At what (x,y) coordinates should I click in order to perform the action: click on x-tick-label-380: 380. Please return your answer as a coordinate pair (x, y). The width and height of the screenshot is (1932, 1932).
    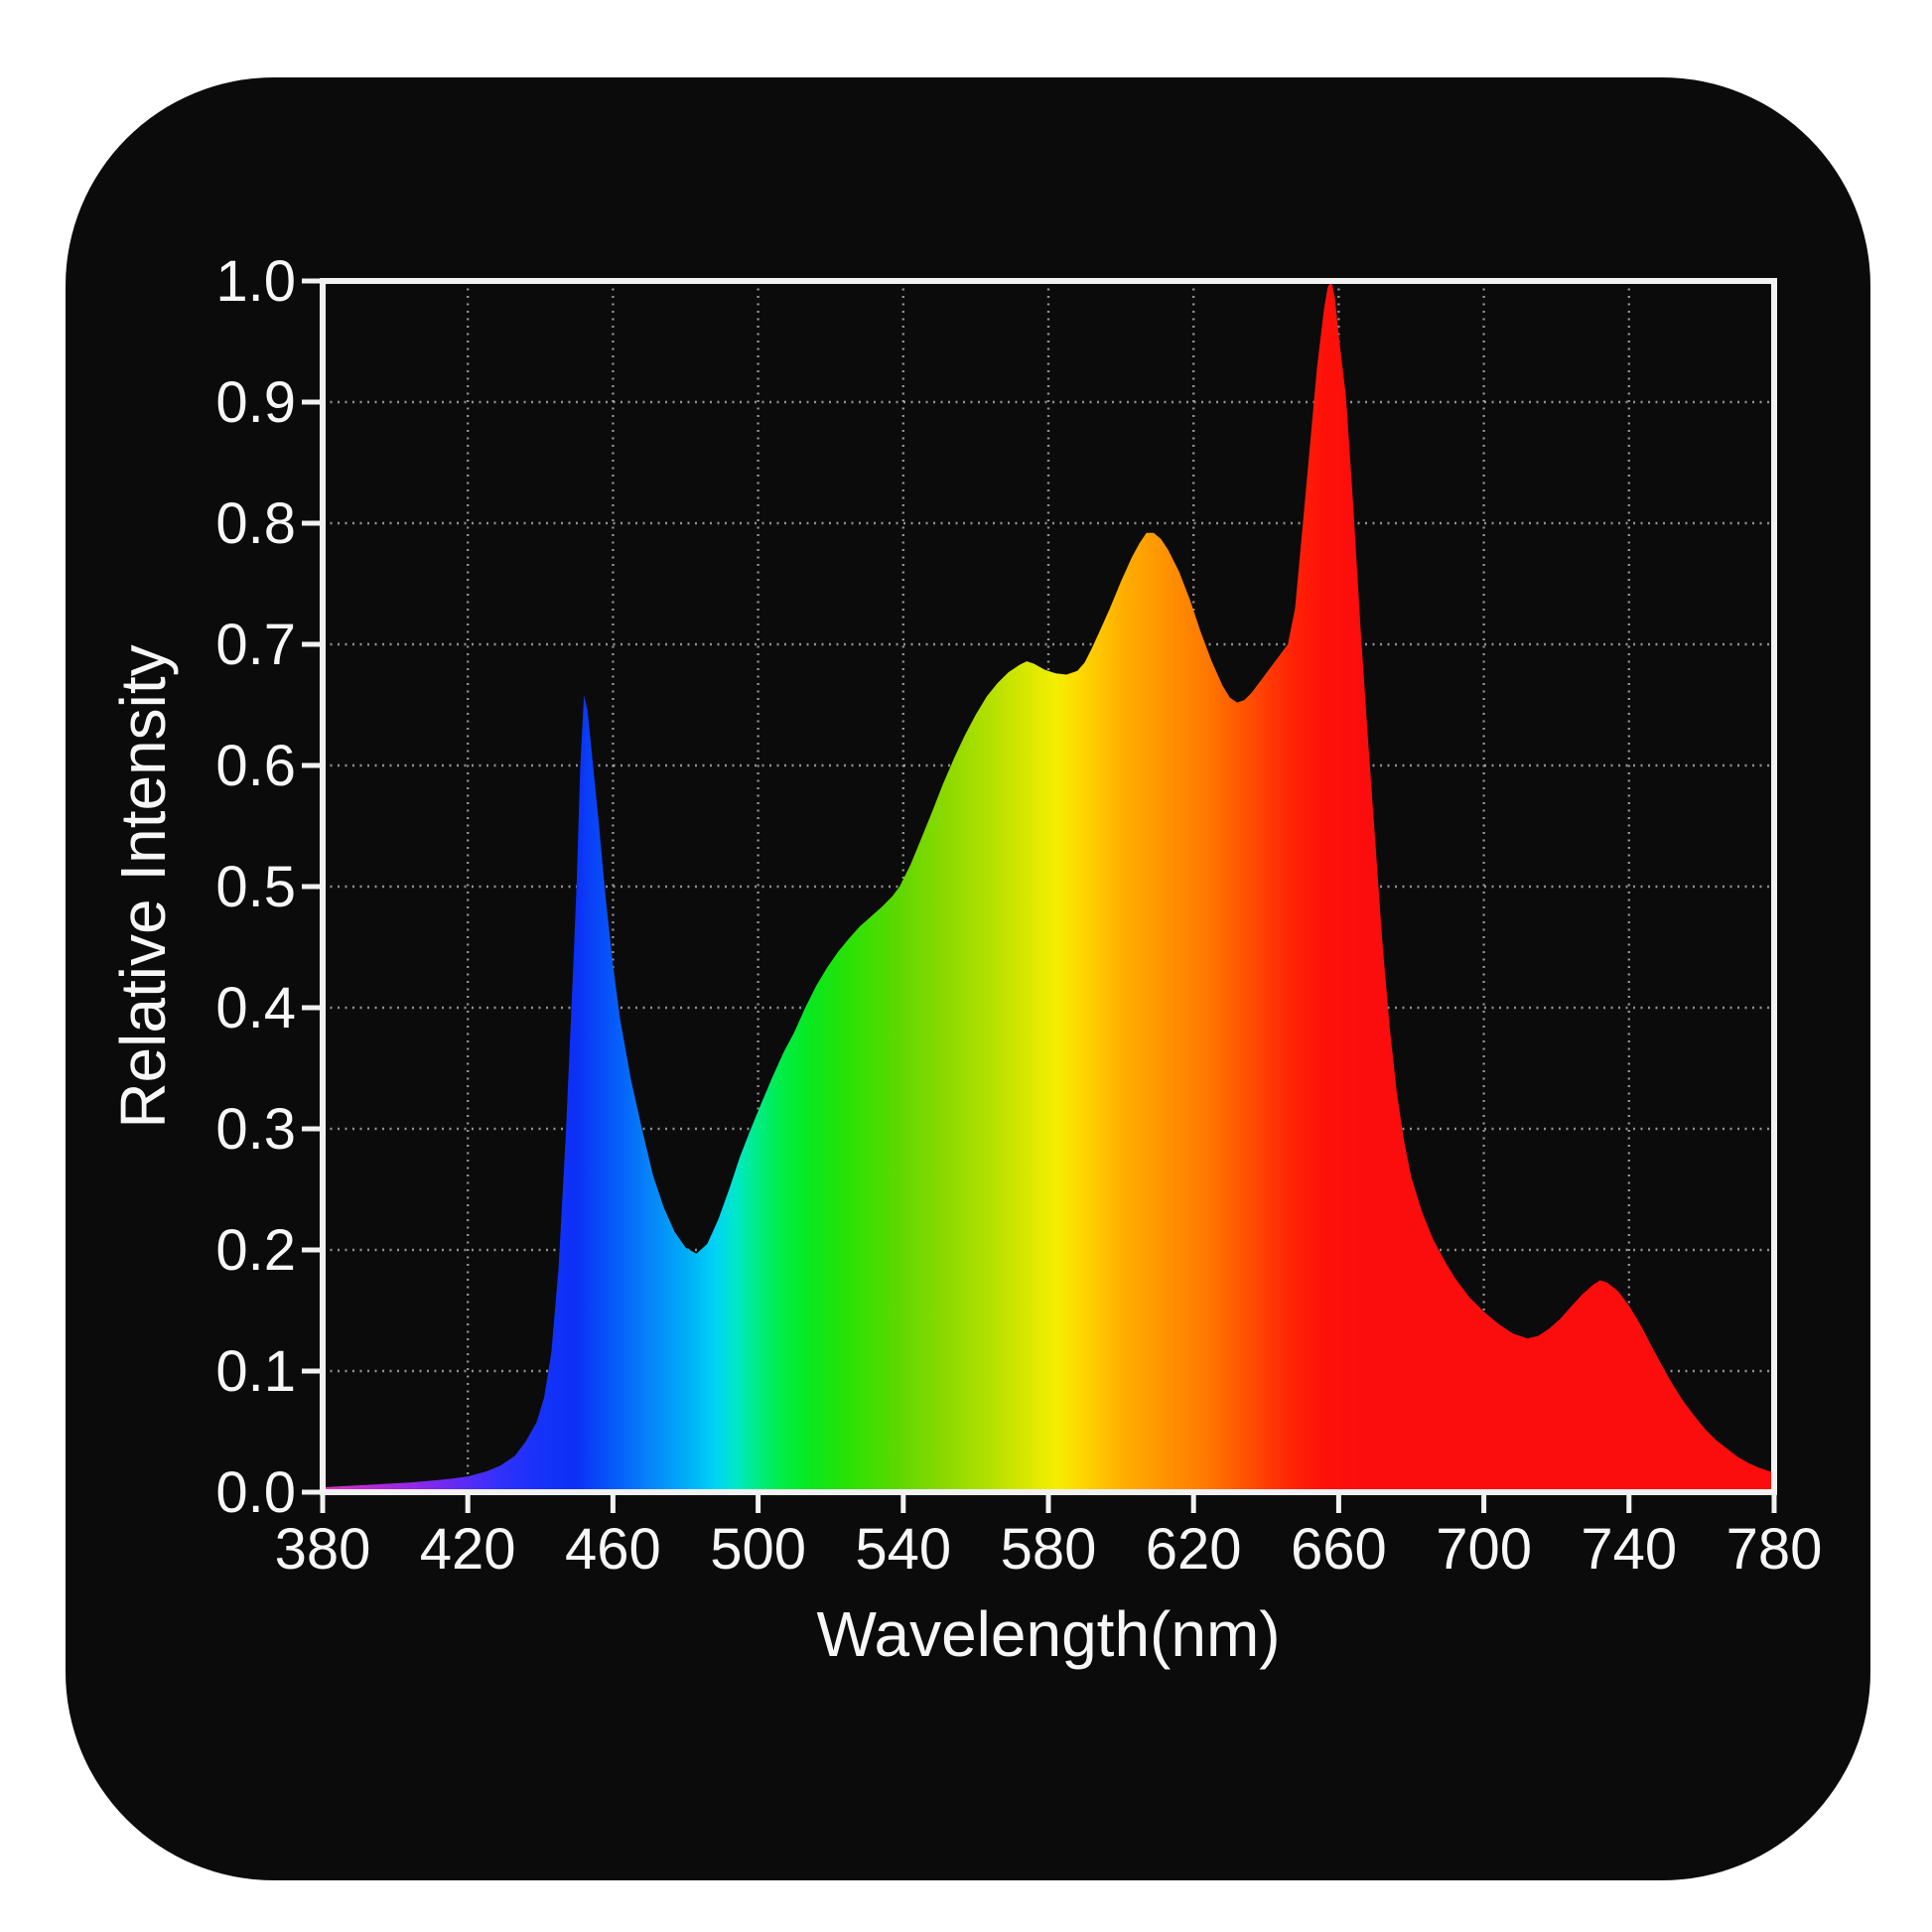
    Looking at the image, I should click on (323, 1549).